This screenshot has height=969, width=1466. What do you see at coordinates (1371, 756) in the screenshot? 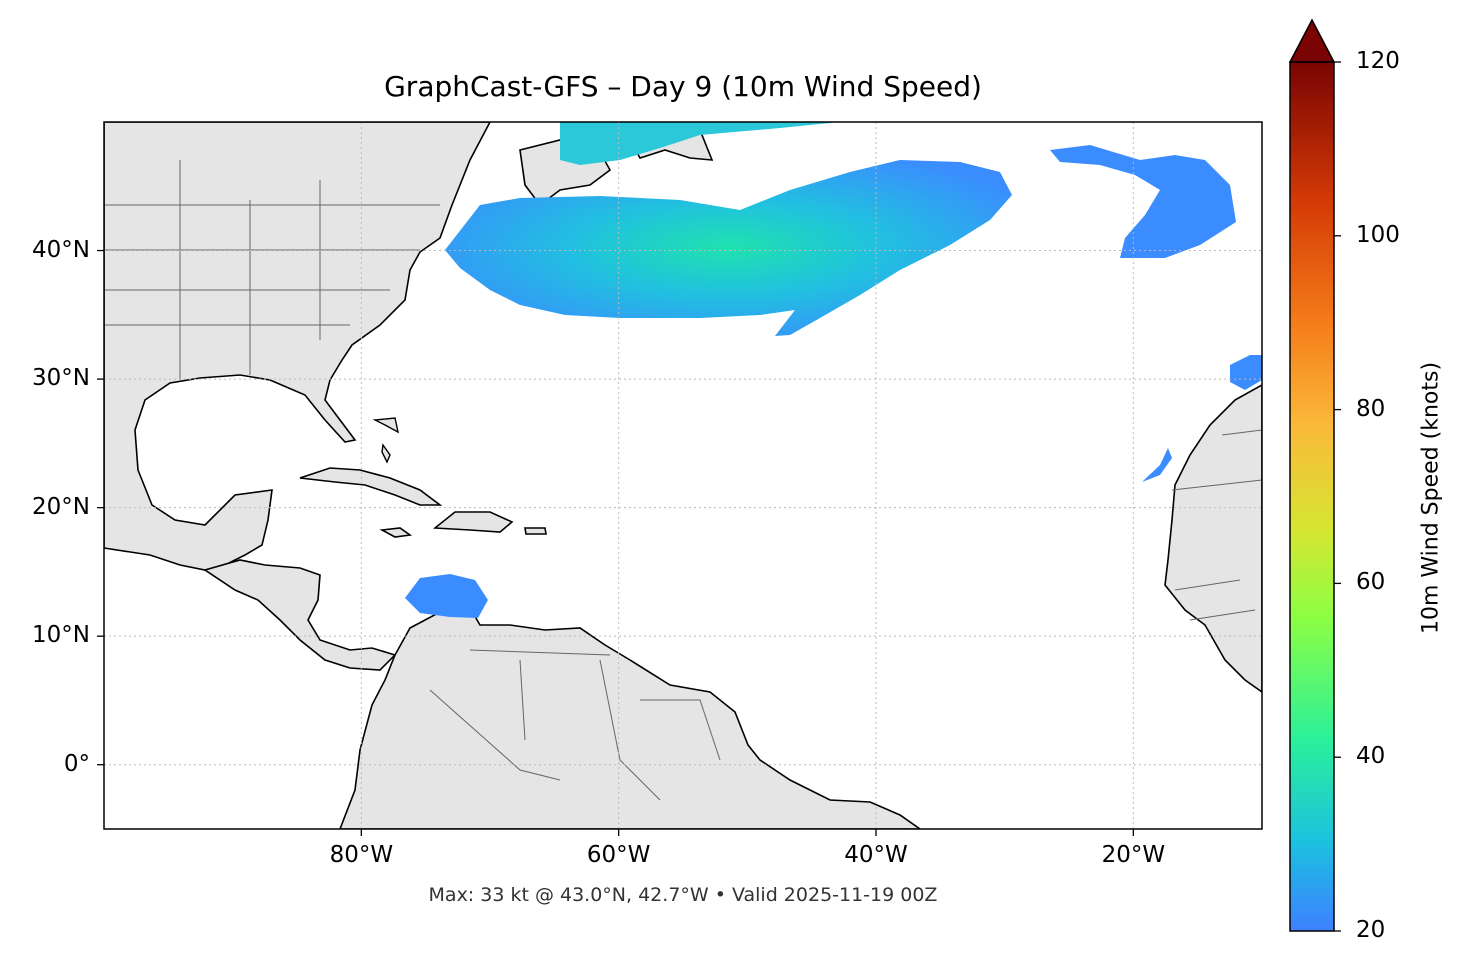
I see `colorbar-tick-label: 40` at bounding box center [1371, 756].